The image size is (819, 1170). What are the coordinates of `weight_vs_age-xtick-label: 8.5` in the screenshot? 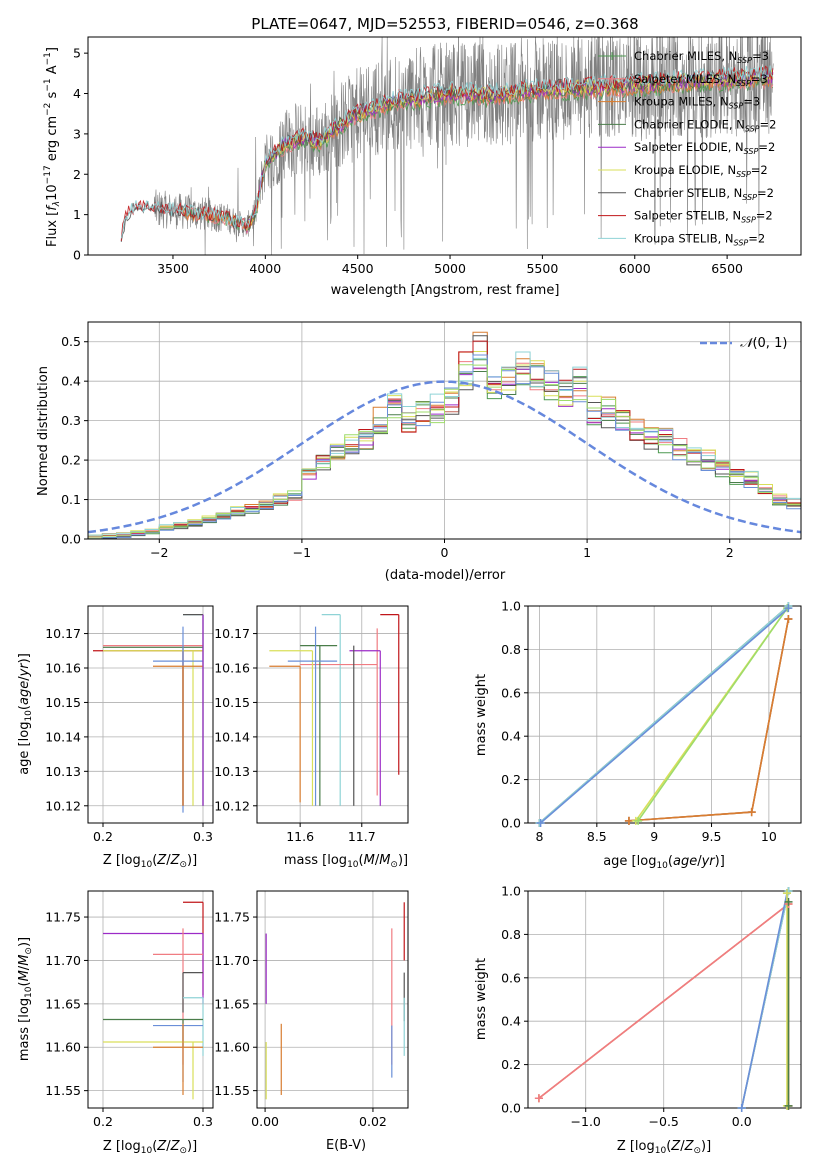 It's located at (597, 836).